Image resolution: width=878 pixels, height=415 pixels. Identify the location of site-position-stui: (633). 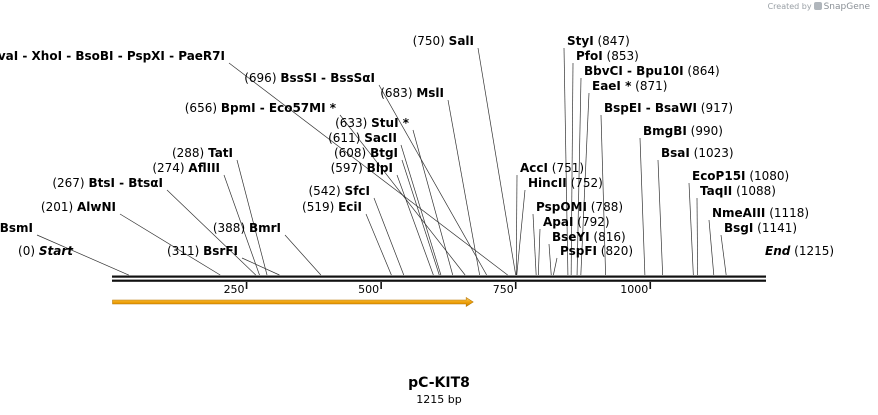
(353, 123).